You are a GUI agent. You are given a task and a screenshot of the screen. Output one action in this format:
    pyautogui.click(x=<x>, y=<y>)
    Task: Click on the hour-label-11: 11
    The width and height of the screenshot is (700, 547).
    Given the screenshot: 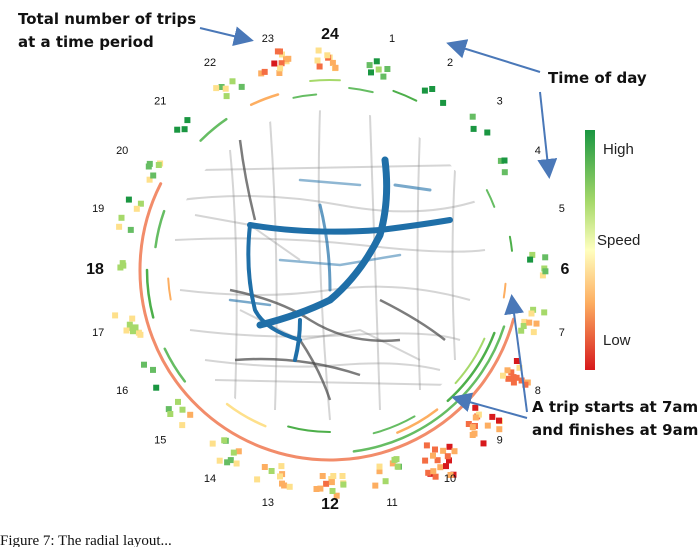 What is the action you would take?
    pyautogui.click(x=391, y=503)
    